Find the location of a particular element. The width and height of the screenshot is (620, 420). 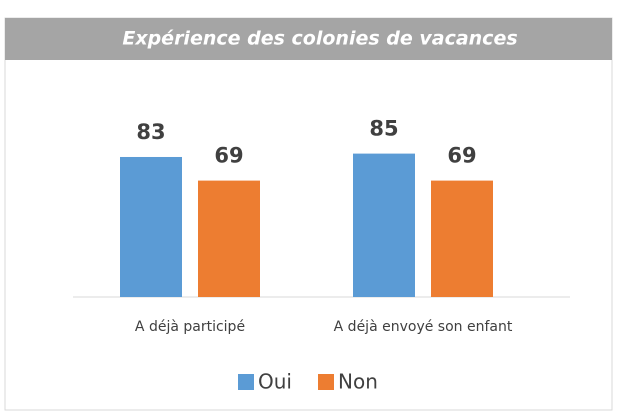

x-tick-label: A déjà envoyé son enfant is located at coordinates (423, 327).